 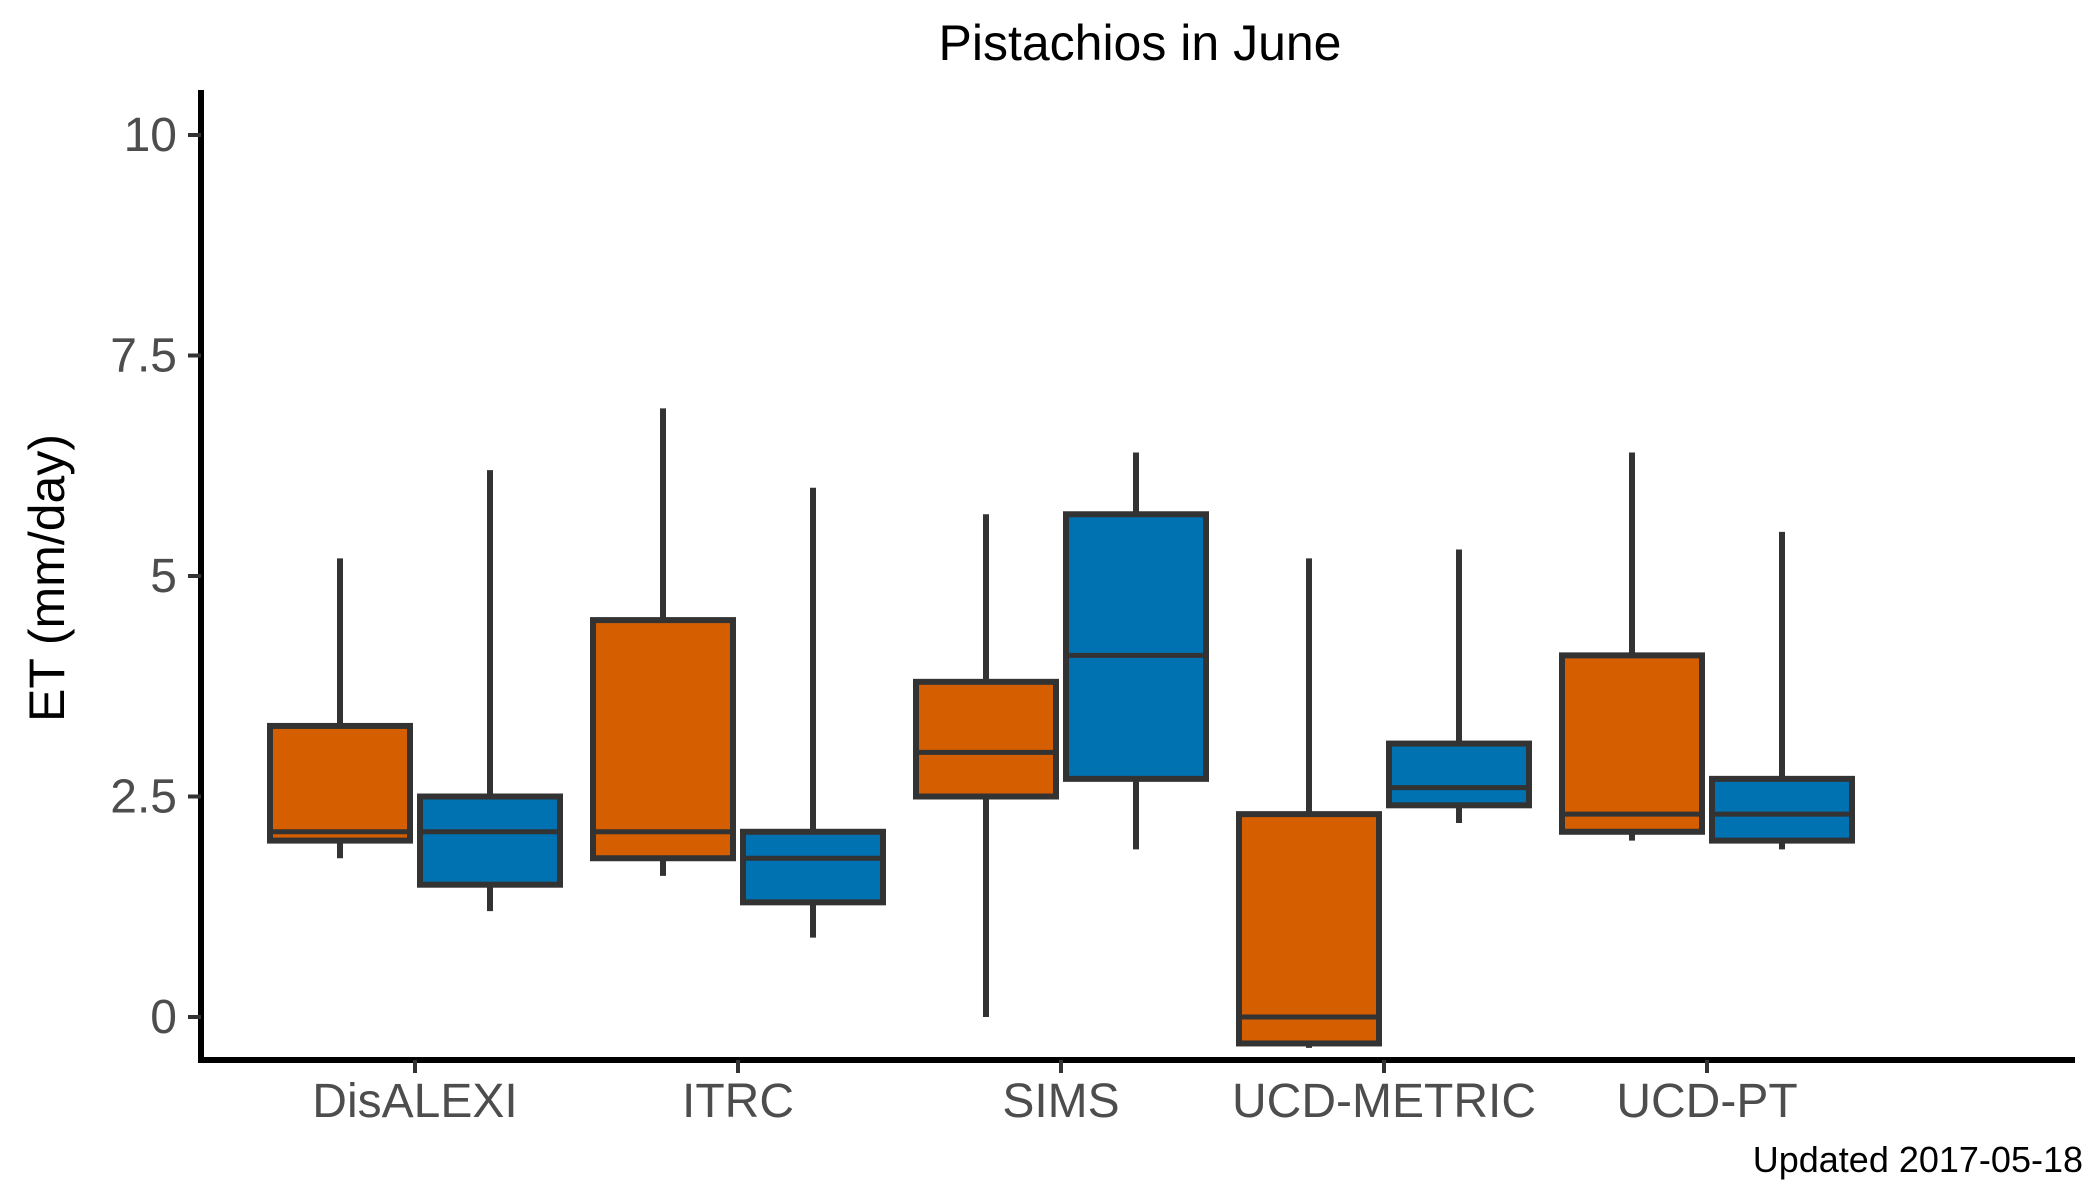 I want to click on x-tick-label: UCD-PT, so click(x=1706, y=1101).